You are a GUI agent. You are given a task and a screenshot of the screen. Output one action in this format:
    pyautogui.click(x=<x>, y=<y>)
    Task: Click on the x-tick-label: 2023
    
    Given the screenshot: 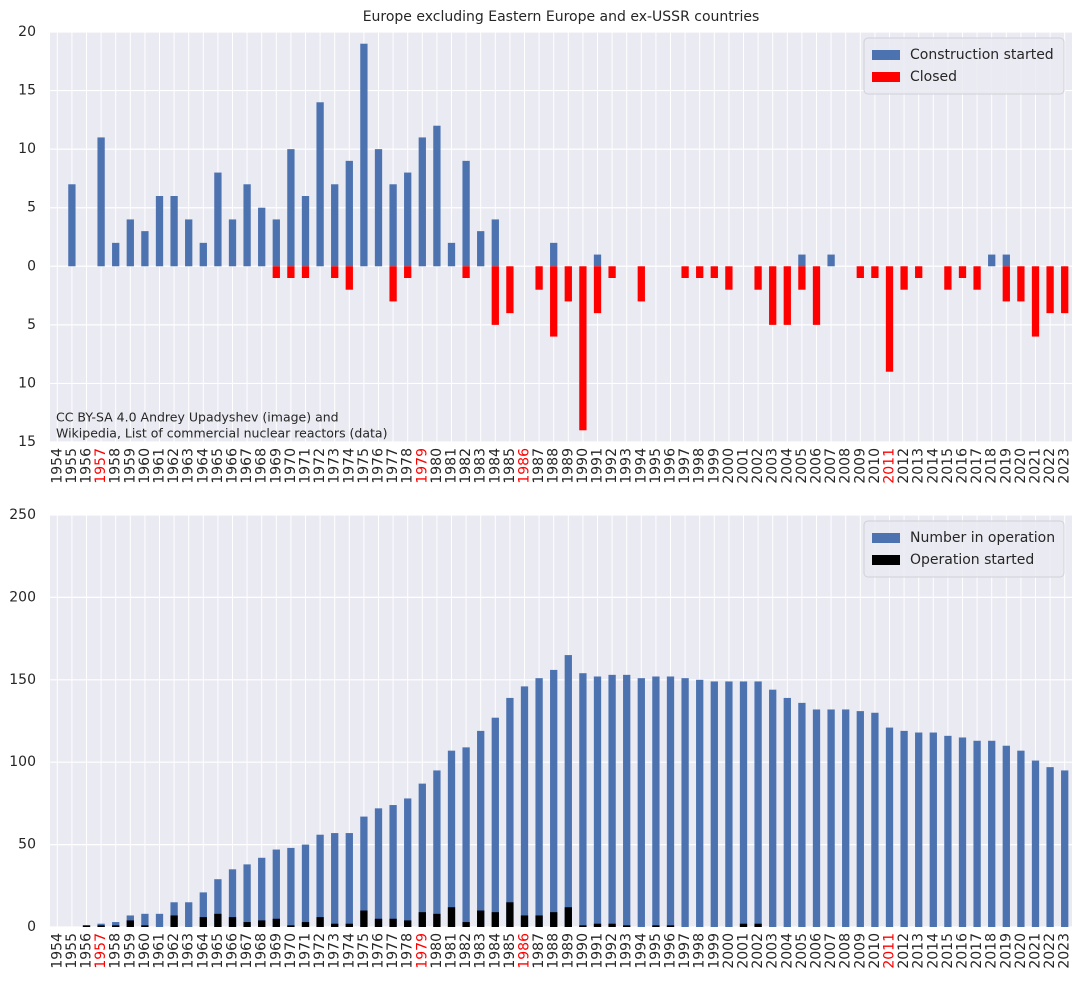 What is the action you would take?
    pyautogui.click(x=1065, y=466)
    